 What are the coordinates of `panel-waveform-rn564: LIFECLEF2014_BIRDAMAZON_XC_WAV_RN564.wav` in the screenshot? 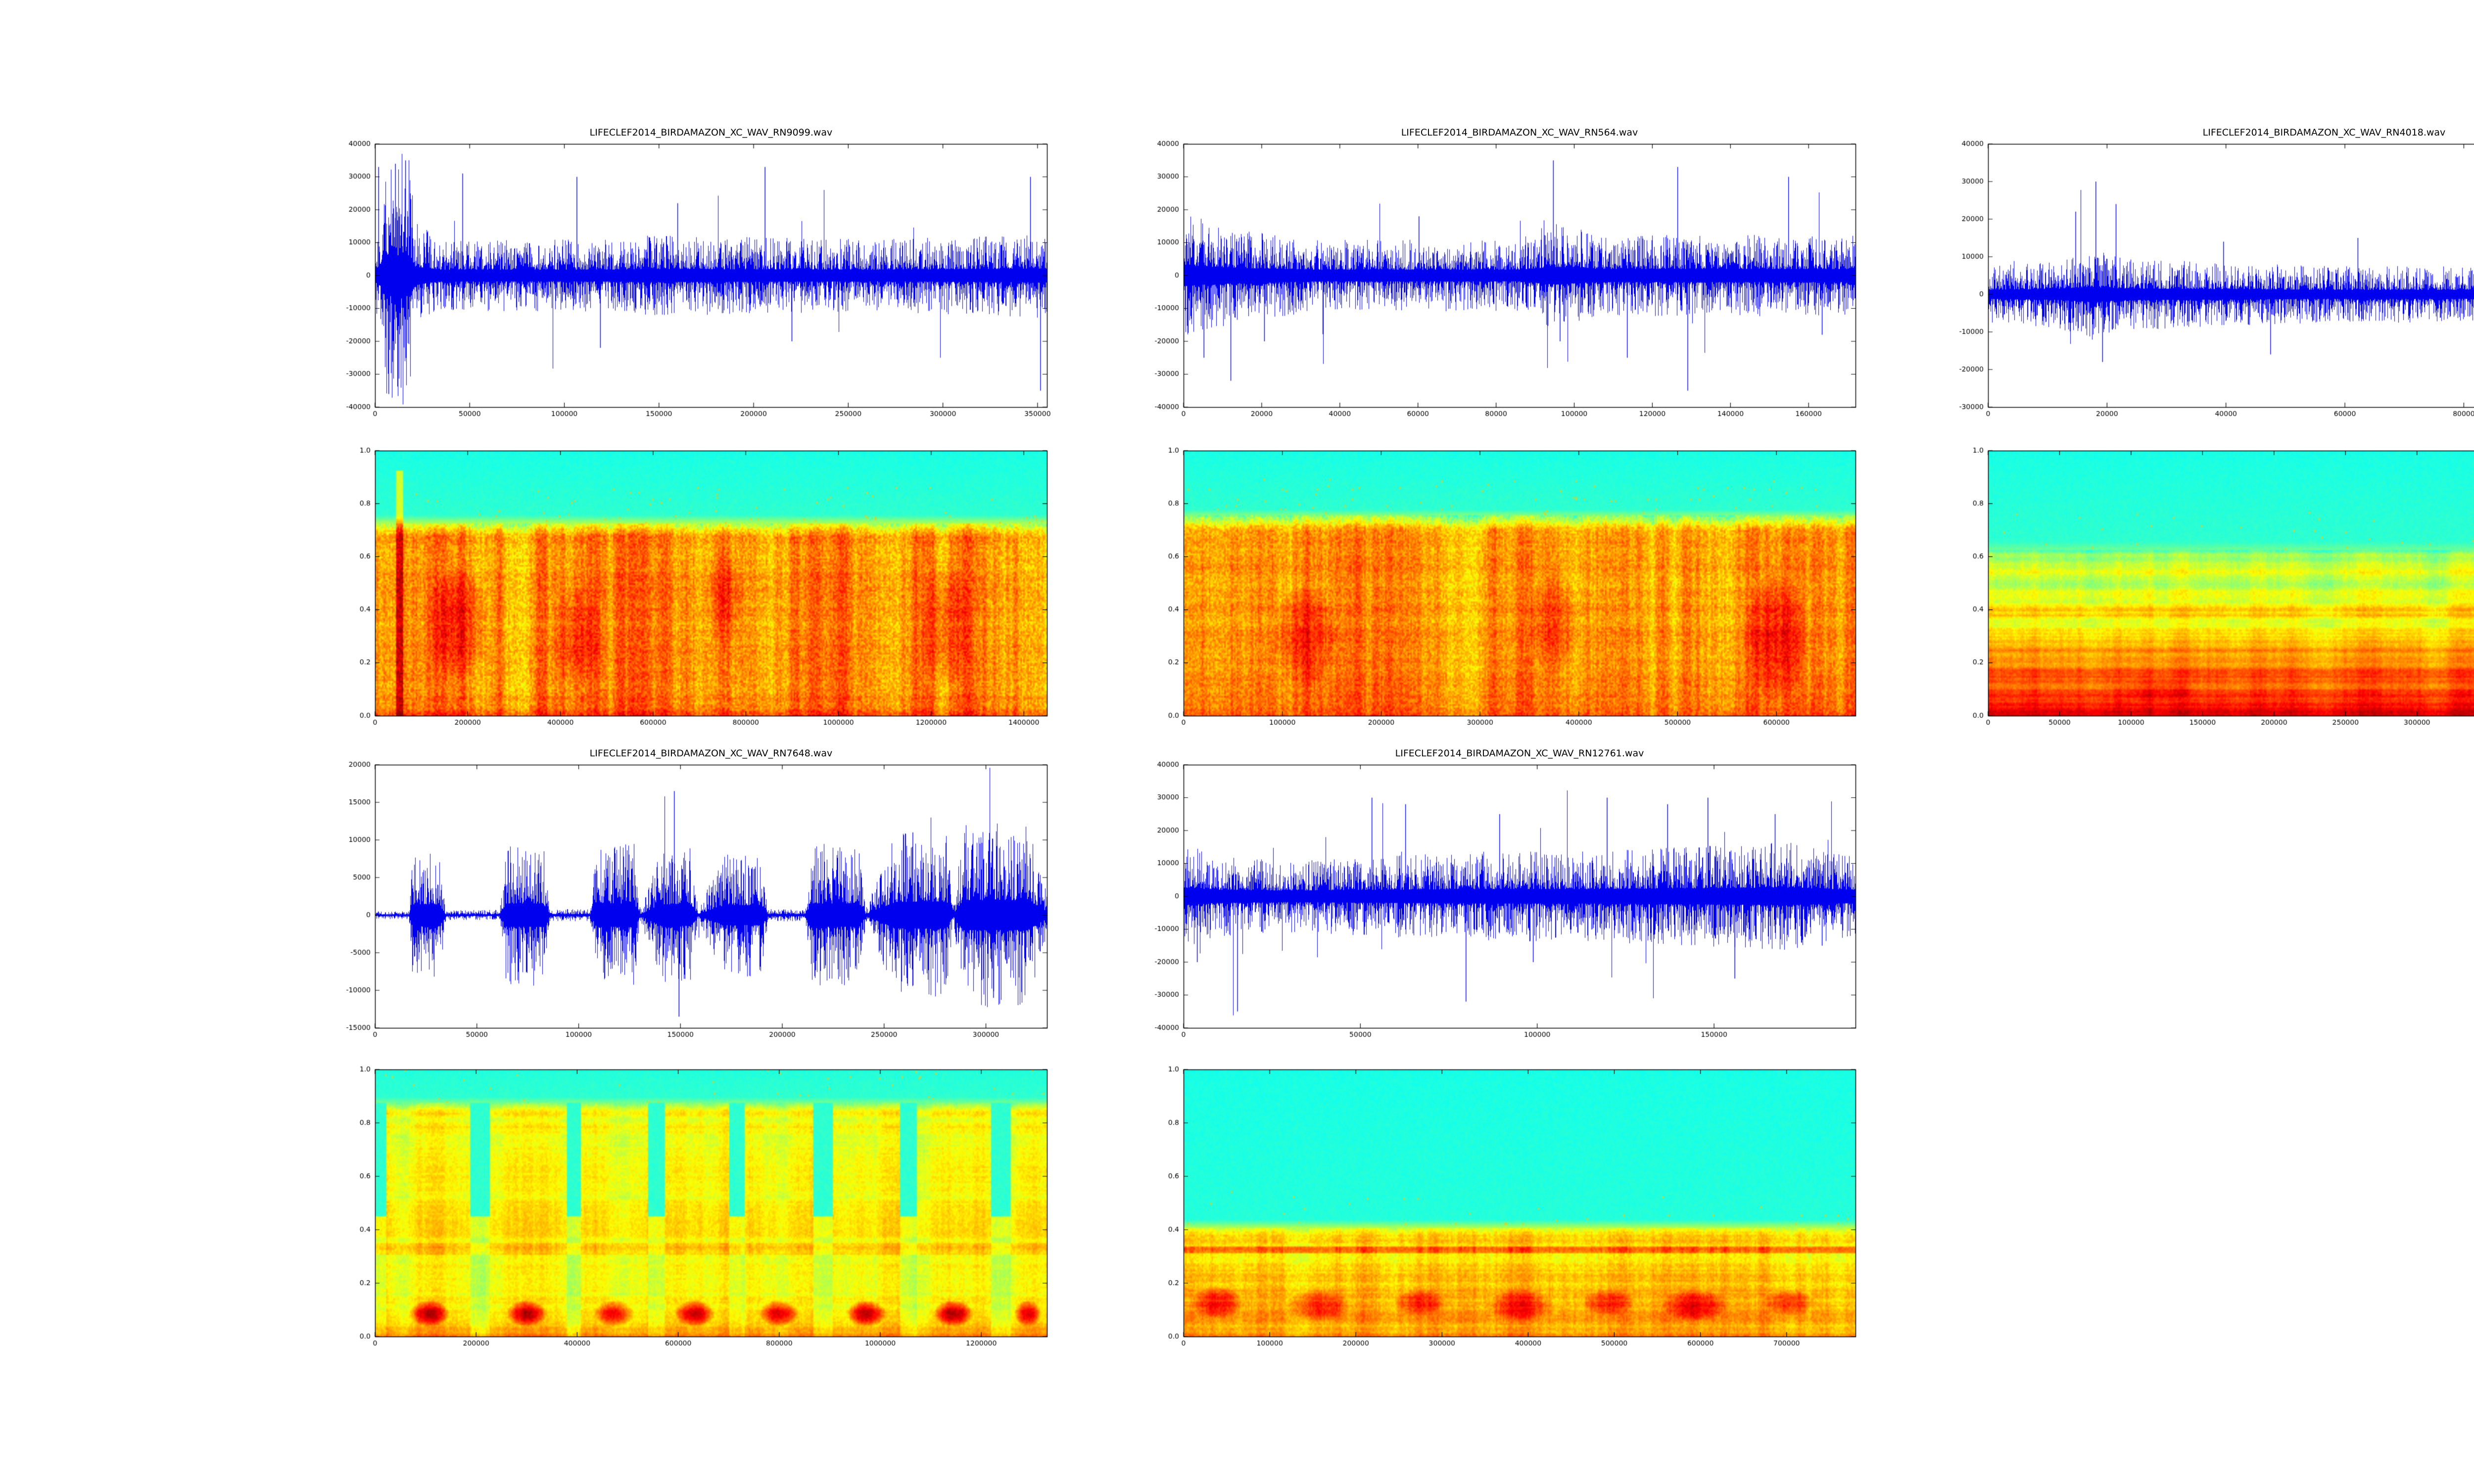 It's located at (1496, 279).